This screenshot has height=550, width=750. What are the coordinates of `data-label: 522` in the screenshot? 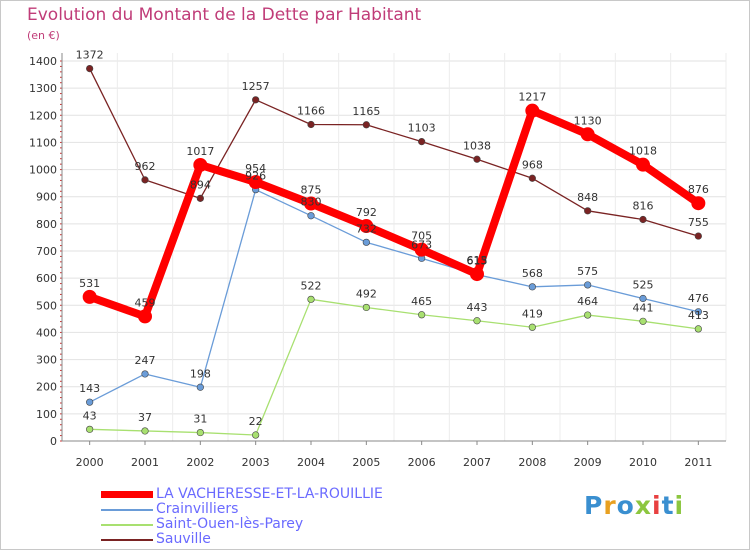 It's located at (311, 285).